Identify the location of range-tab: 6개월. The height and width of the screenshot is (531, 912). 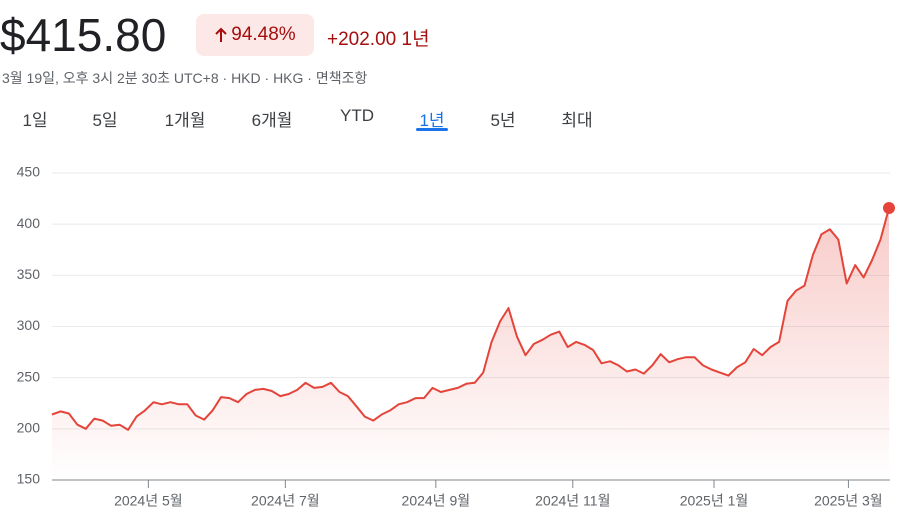
(272, 120).